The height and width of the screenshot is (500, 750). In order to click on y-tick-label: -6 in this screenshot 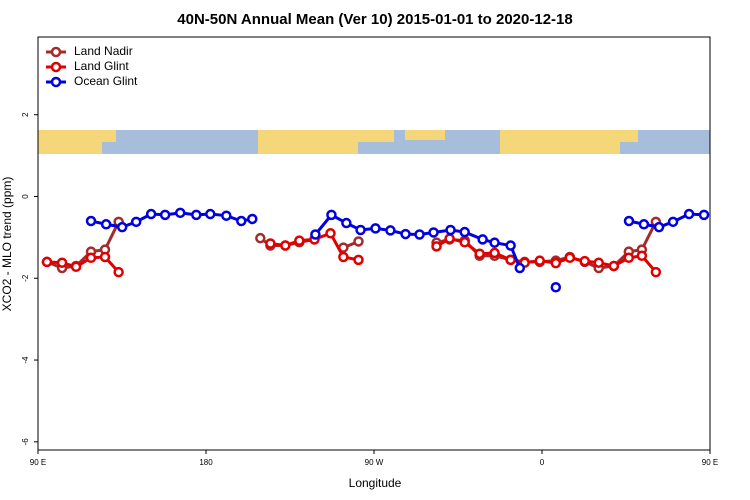, I will do `click(25, 442)`.